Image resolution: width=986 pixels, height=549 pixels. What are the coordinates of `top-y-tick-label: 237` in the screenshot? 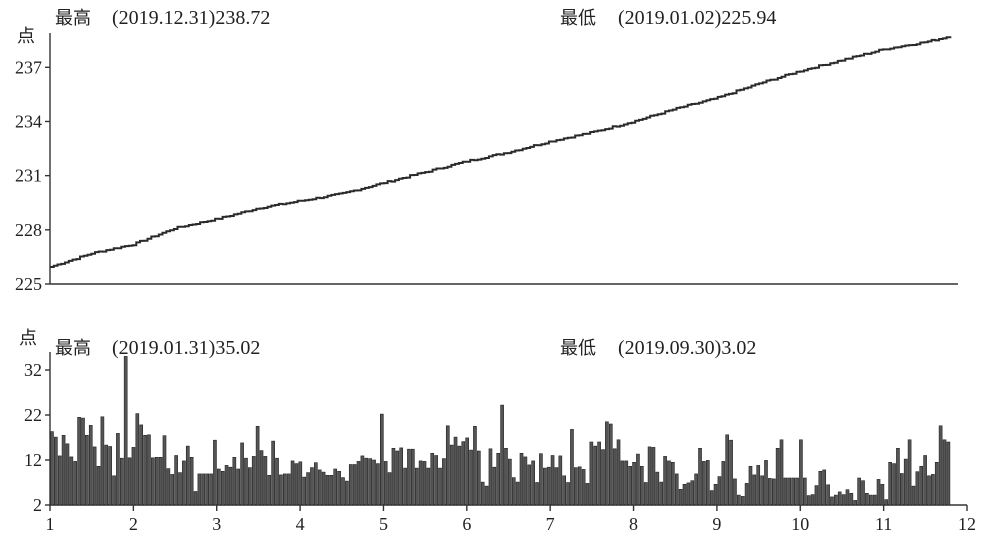 It's located at (28, 67).